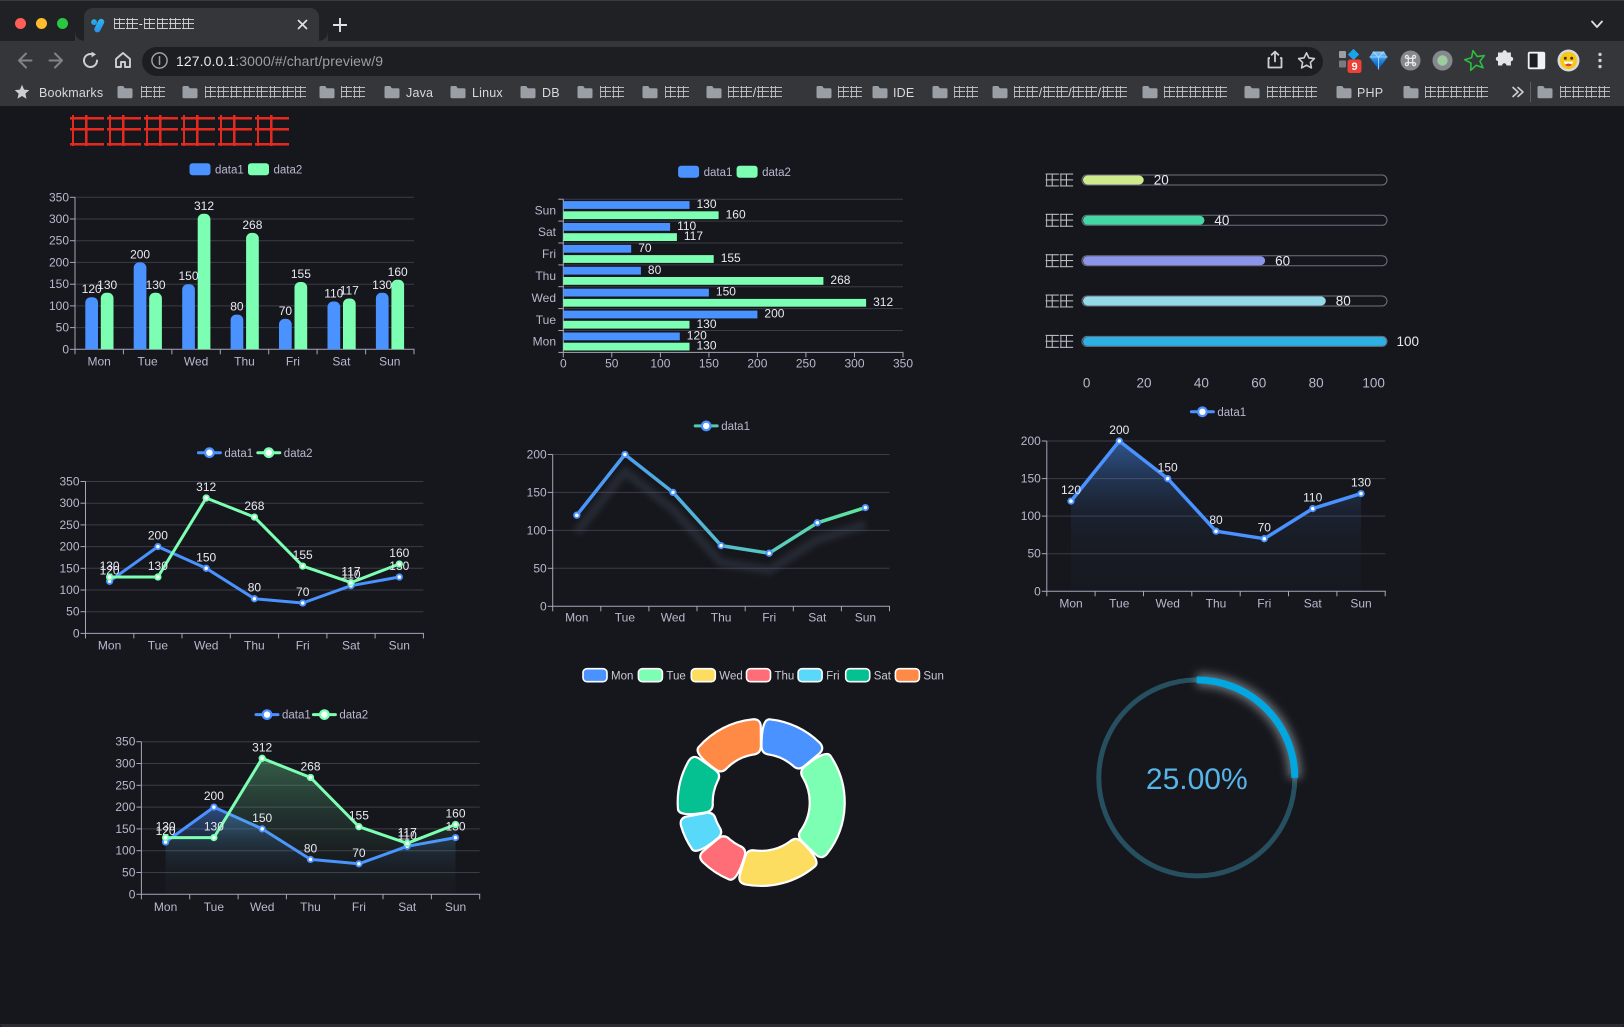 This screenshot has height=1027, width=1624. Describe the element at coordinates (125, 785) in the screenshot. I see `svg-text: 250` at that location.